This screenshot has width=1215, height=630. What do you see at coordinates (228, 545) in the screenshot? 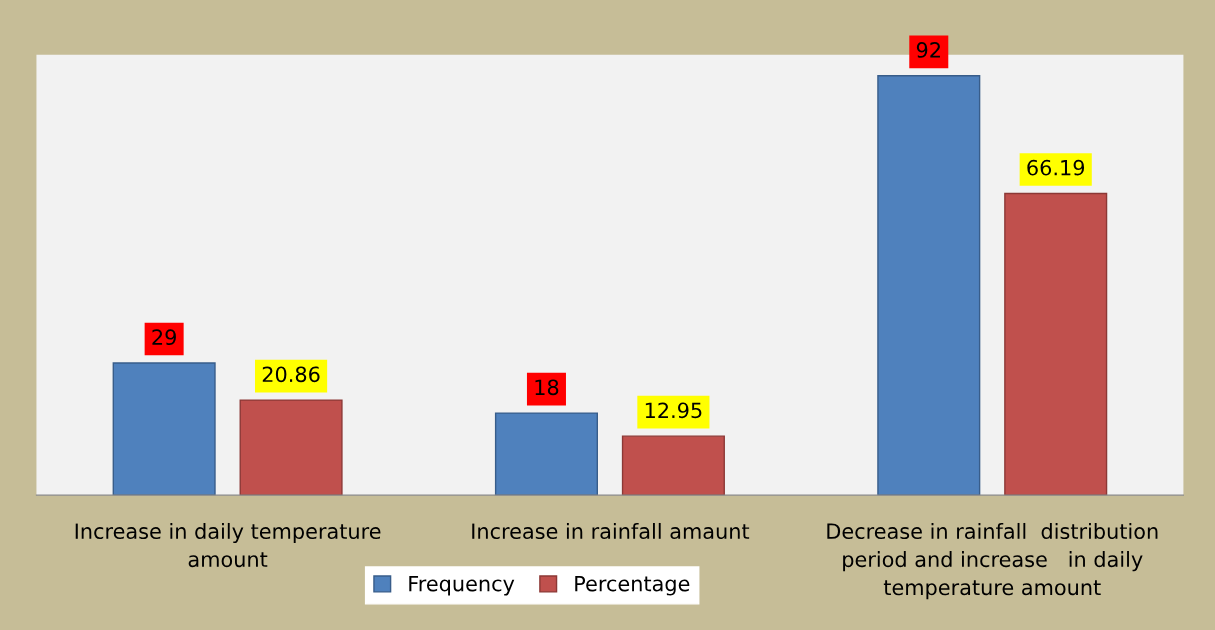
I see `x-tick-label: Increase in daily temperature amount` at bounding box center [228, 545].